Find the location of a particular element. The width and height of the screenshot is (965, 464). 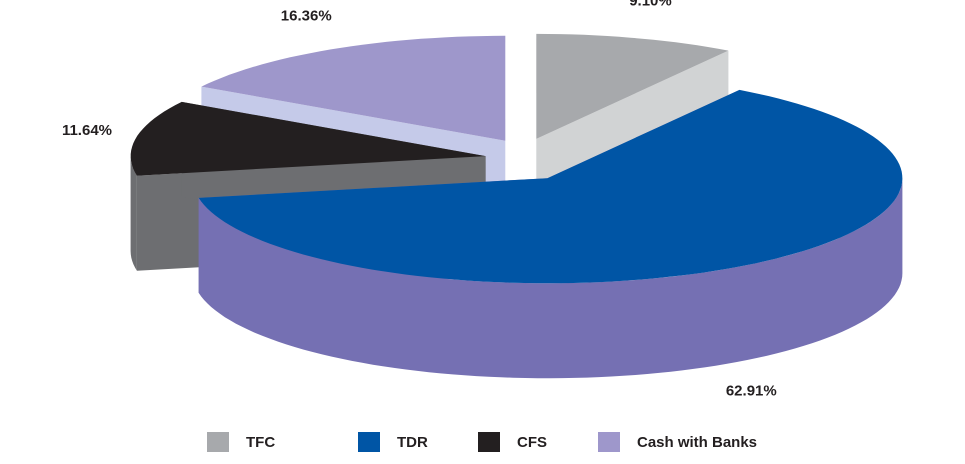

legend-label: TDR is located at coordinates (412, 442).